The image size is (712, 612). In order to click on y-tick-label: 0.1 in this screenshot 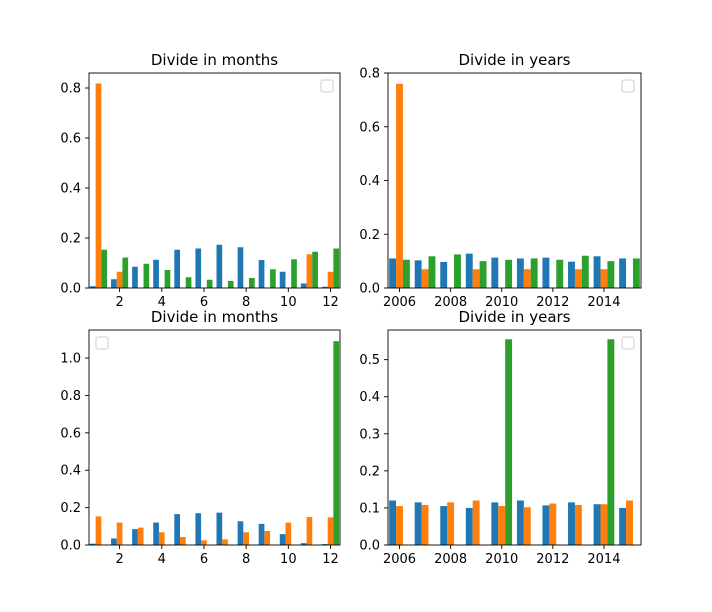, I will do `click(369, 508)`.